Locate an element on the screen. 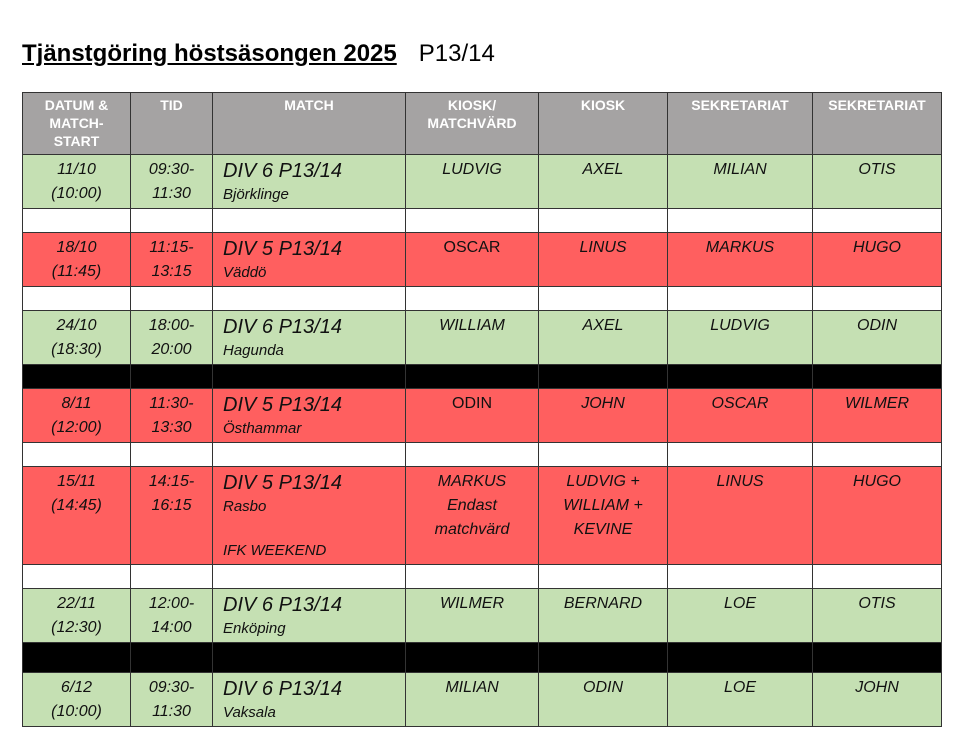  time-cell: 11:30- 13:30 is located at coordinates (171, 415).